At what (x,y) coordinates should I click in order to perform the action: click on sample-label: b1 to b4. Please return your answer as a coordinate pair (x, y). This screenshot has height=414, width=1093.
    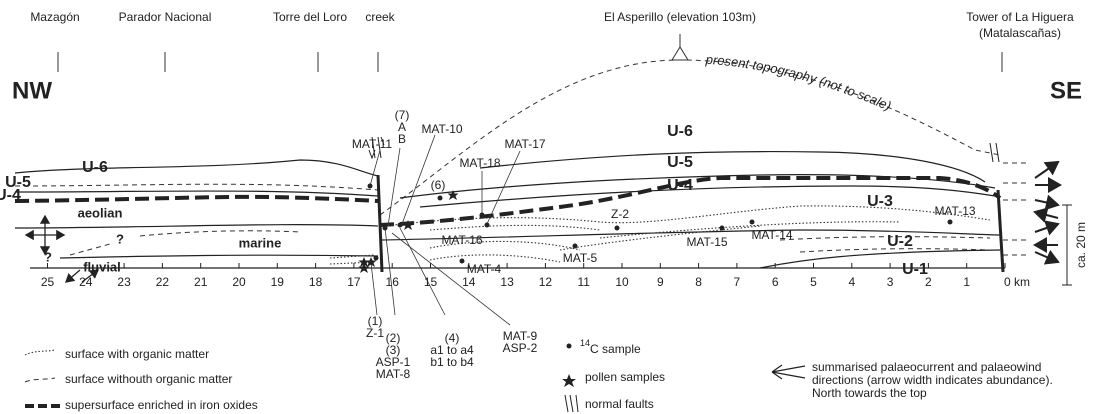
    Looking at the image, I should click on (452, 362).